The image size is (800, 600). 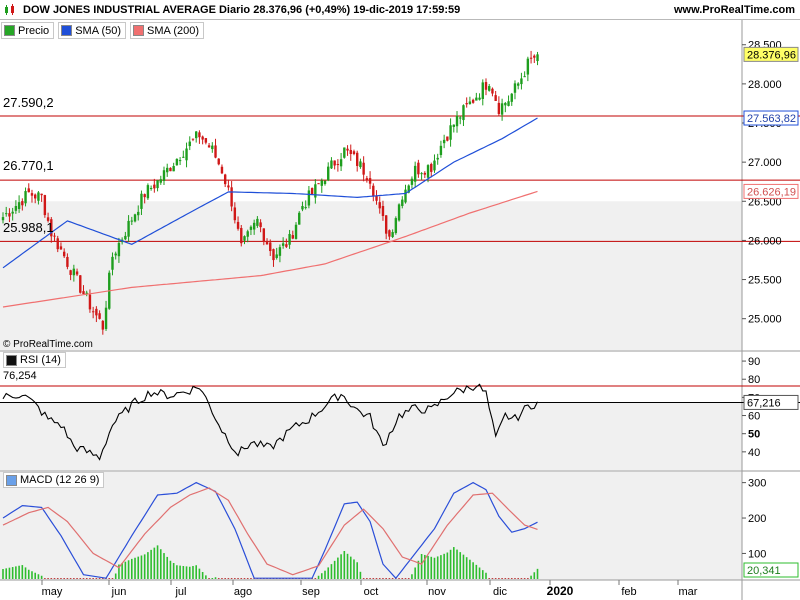 I want to click on price-tick-label: 28.000, so click(x=765, y=85).